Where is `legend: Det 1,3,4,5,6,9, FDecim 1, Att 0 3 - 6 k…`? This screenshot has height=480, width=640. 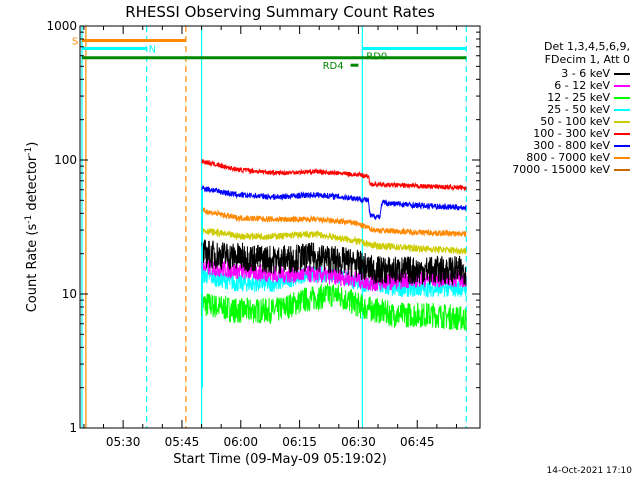
legend: Det 1,3,4,5,6,9, FDecim 1, Att 0 3 - 6 k… is located at coordinates (554, 108).